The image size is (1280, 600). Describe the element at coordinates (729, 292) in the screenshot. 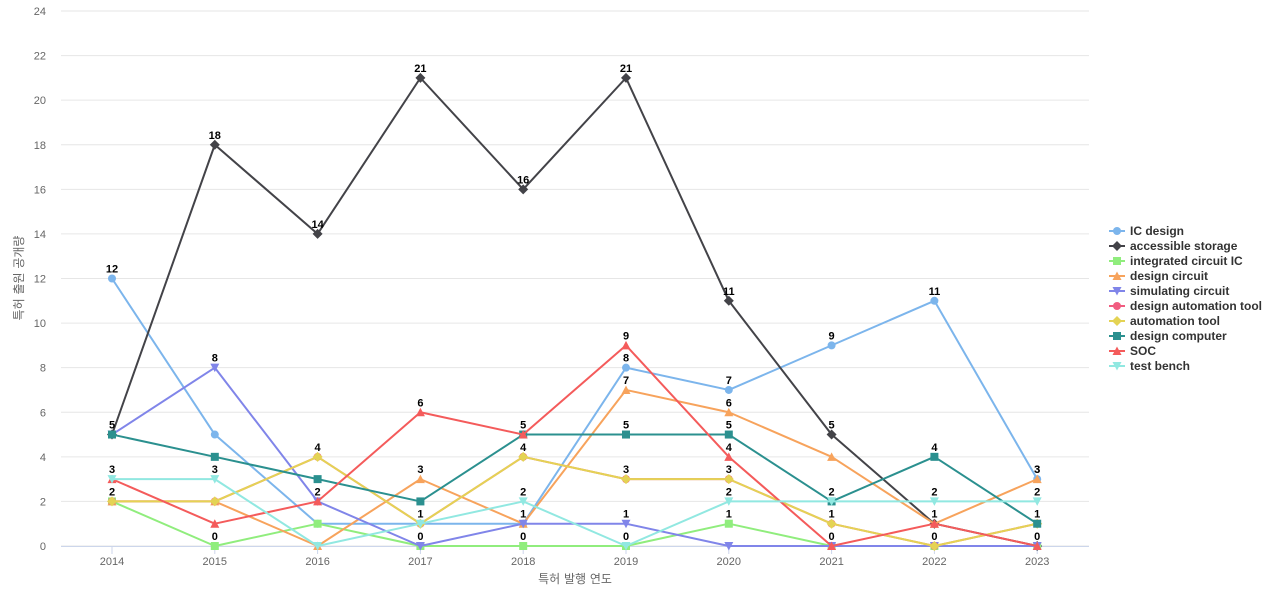

I see `data-label: 11` at that location.